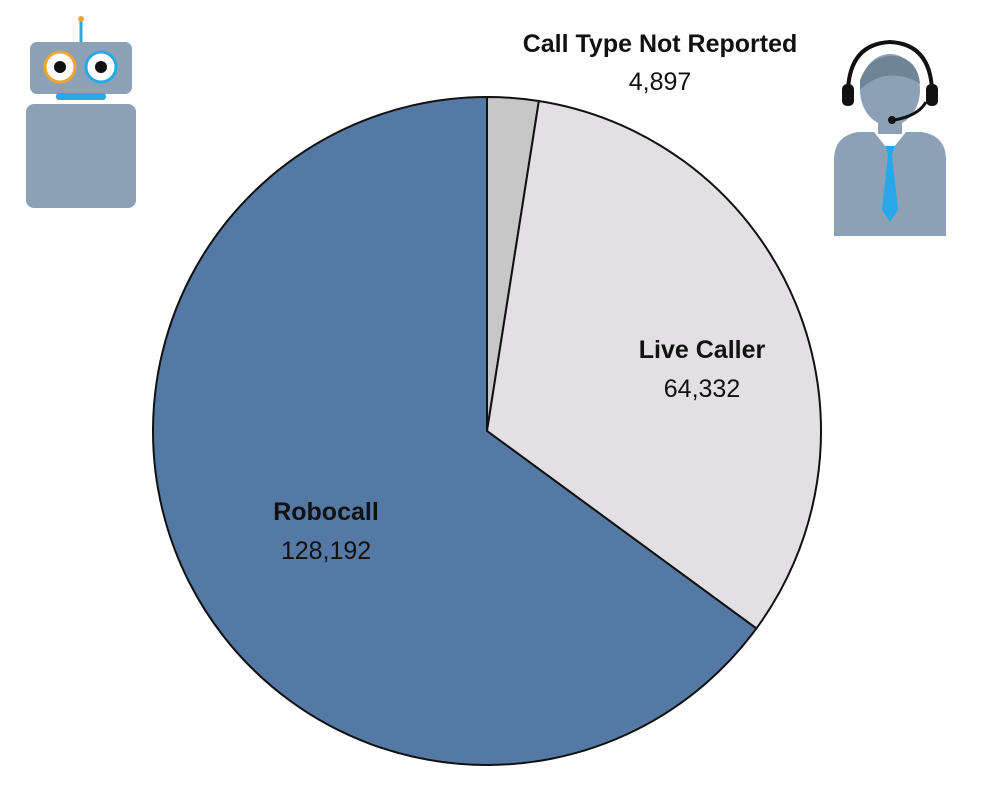 The width and height of the screenshot is (982, 802). Describe the element at coordinates (890, 138) in the screenshot. I see `call-center-agent-icon` at that location.